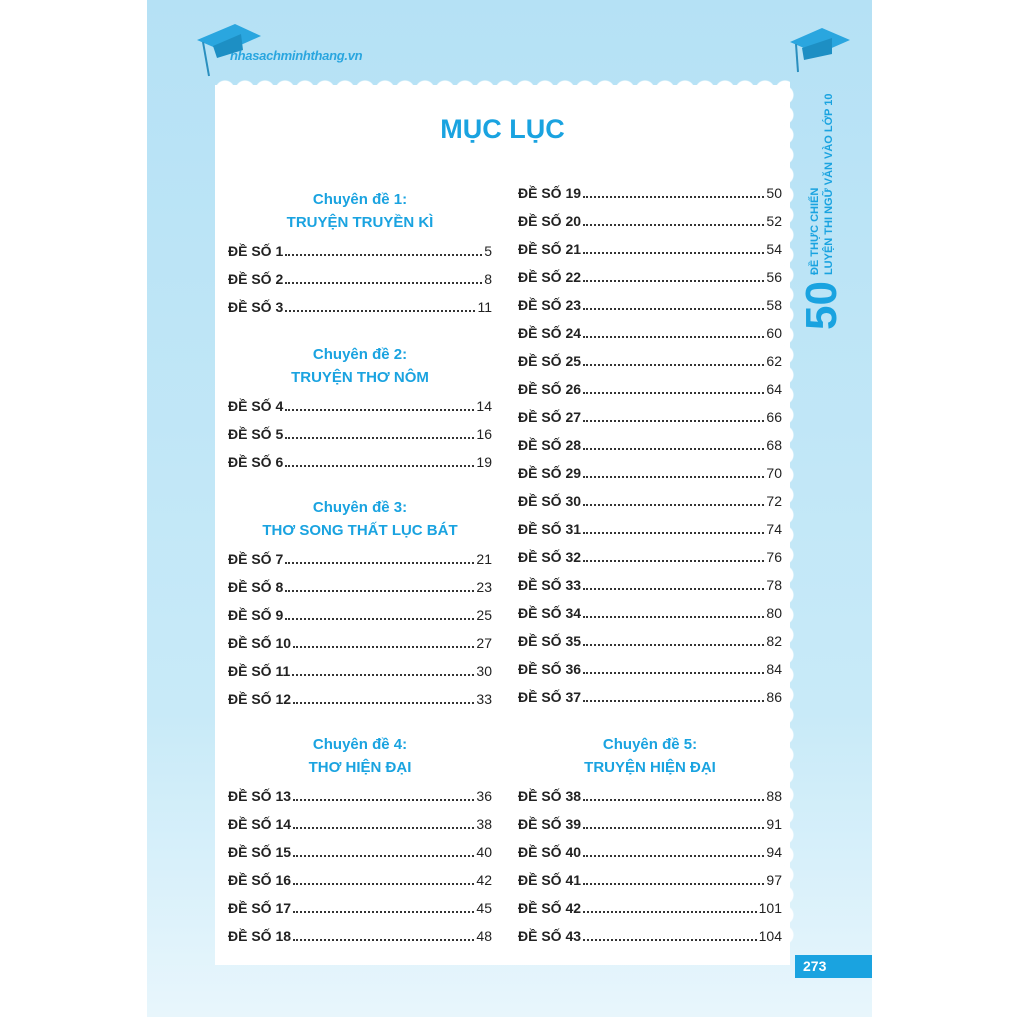 The width and height of the screenshot is (1017, 1017). What do you see at coordinates (502, 129) in the screenshot?
I see `page-title: MỤC LỤC` at bounding box center [502, 129].